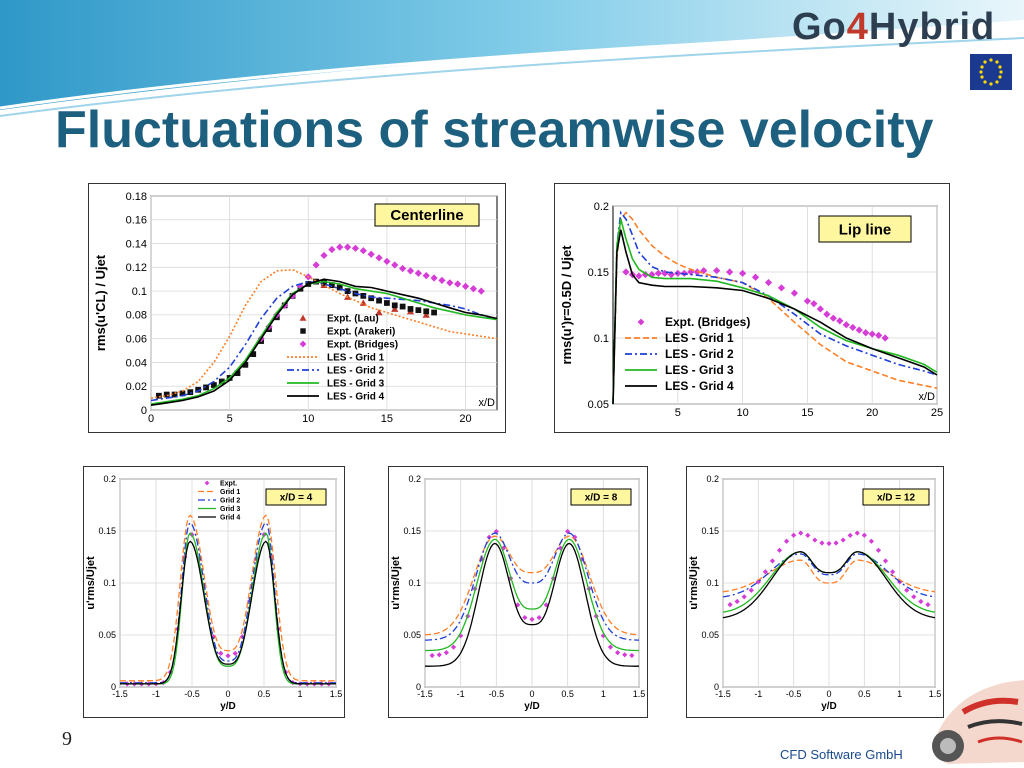 Image resolution: width=1024 pixels, height=768 pixels. I want to click on race-car-icon, so click(978, 722).